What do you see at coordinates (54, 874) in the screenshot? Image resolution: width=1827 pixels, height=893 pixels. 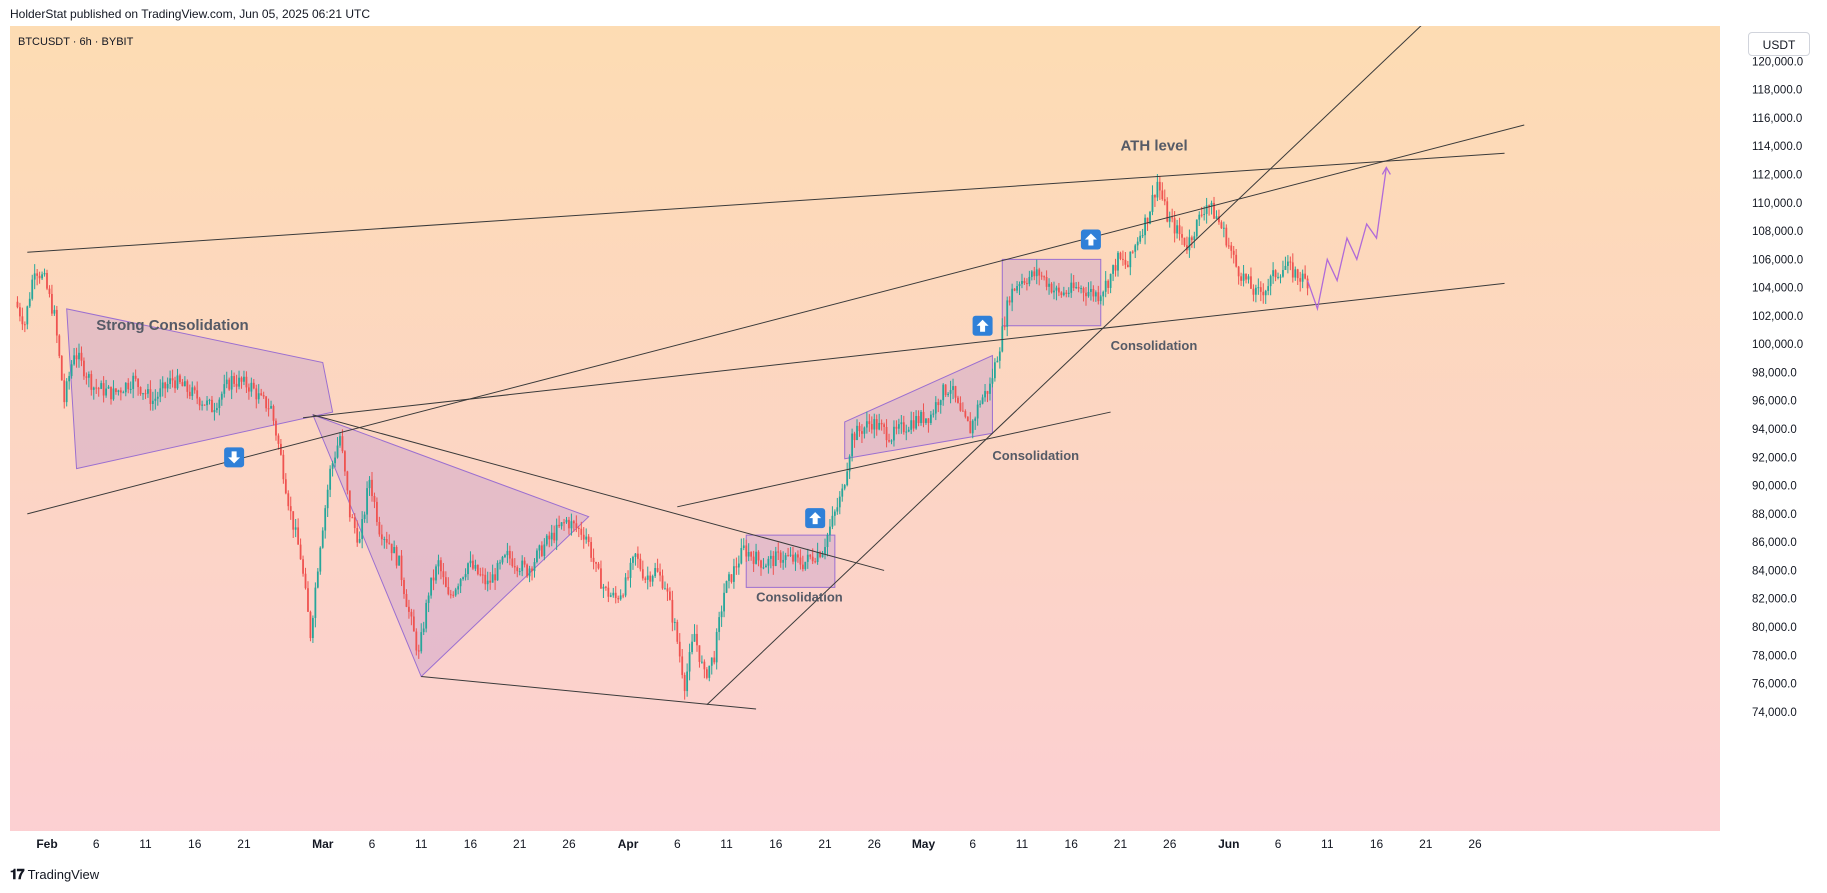 I see `footer-brand: 𝟏𝟕 TradingView` at bounding box center [54, 874].